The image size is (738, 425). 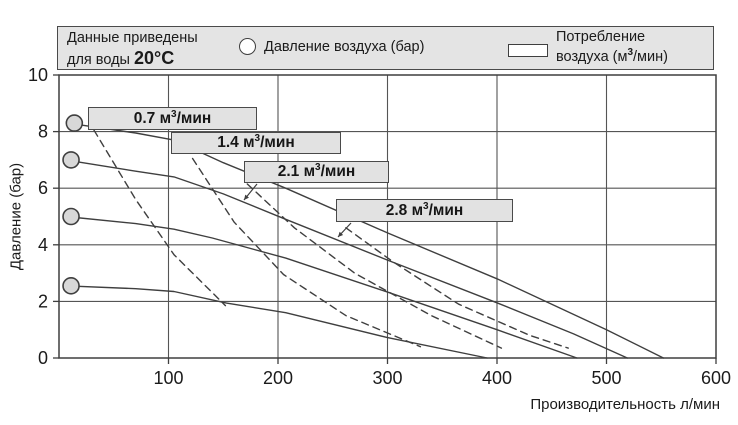 What do you see at coordinates (606, 378) in the screenshot?
I see `x-tick-label: 500` at bounding box center [606, 378].